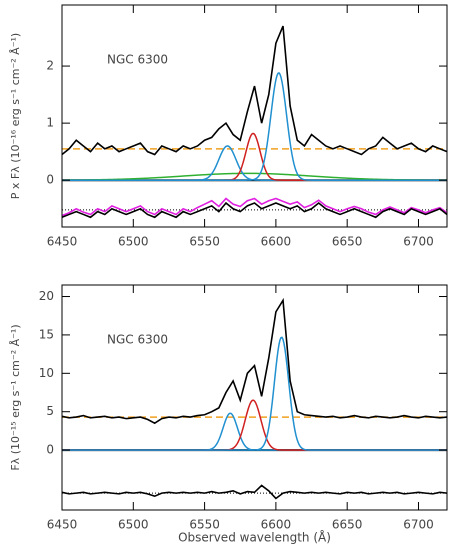 This screenshot has width=463, height=545. What do you see at coordinates (50, 66) in the screenshot?
I see `y-tick-label: 2` at bounding box center [50, 66].